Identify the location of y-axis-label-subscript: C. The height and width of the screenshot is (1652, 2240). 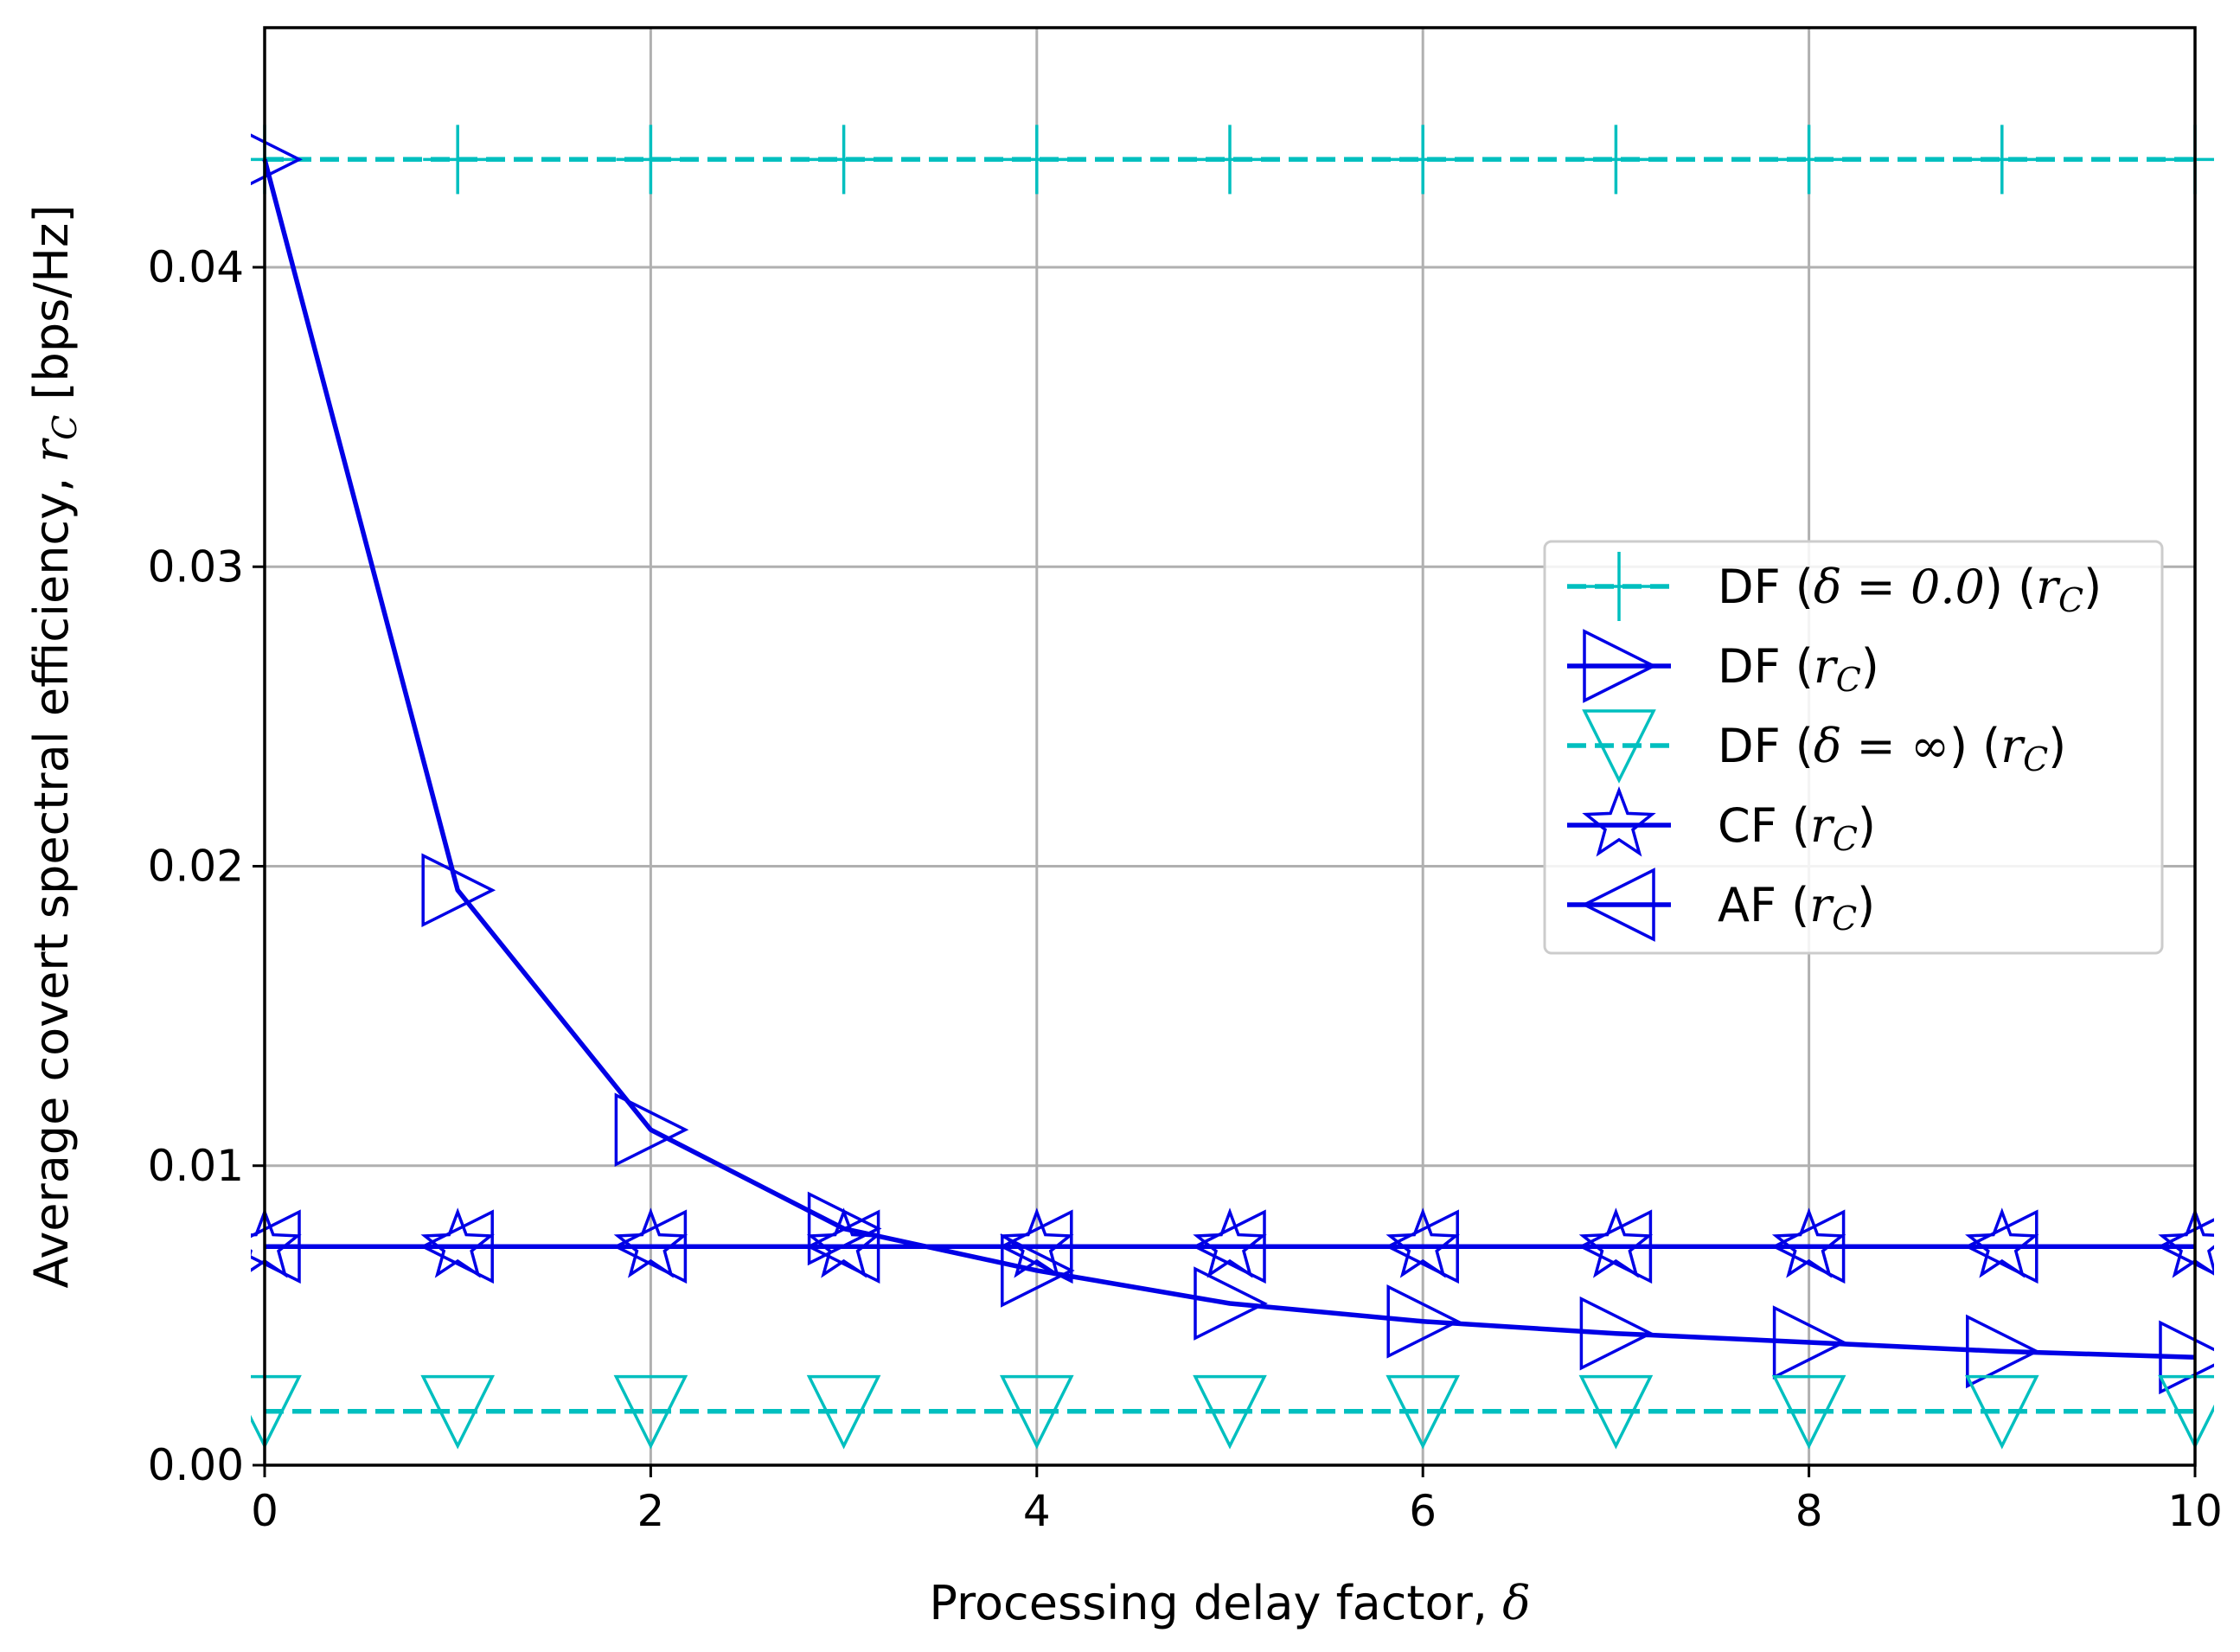
(65, 427).